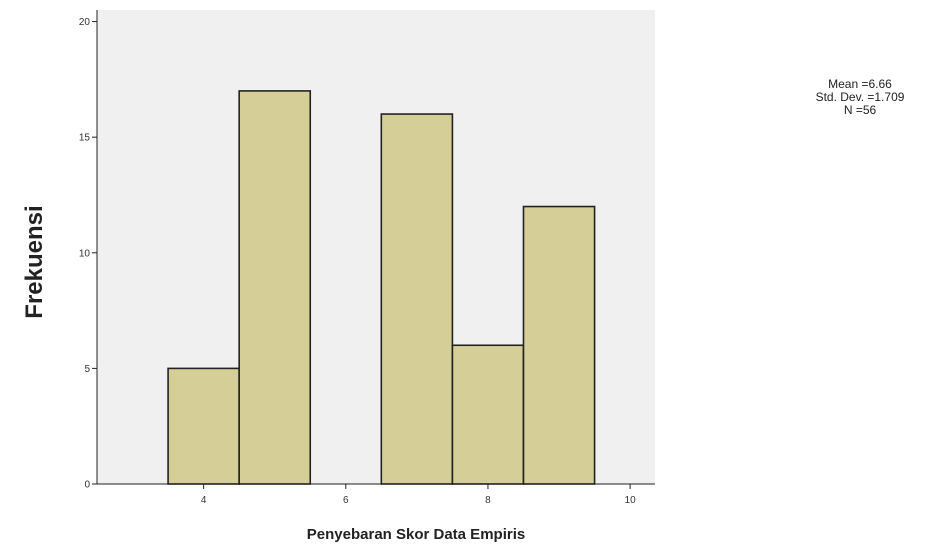  What do you see at coordinates (87, 369) in the screenshot?
I see `y-tick-label: 5` at bounding box center [87, 369].